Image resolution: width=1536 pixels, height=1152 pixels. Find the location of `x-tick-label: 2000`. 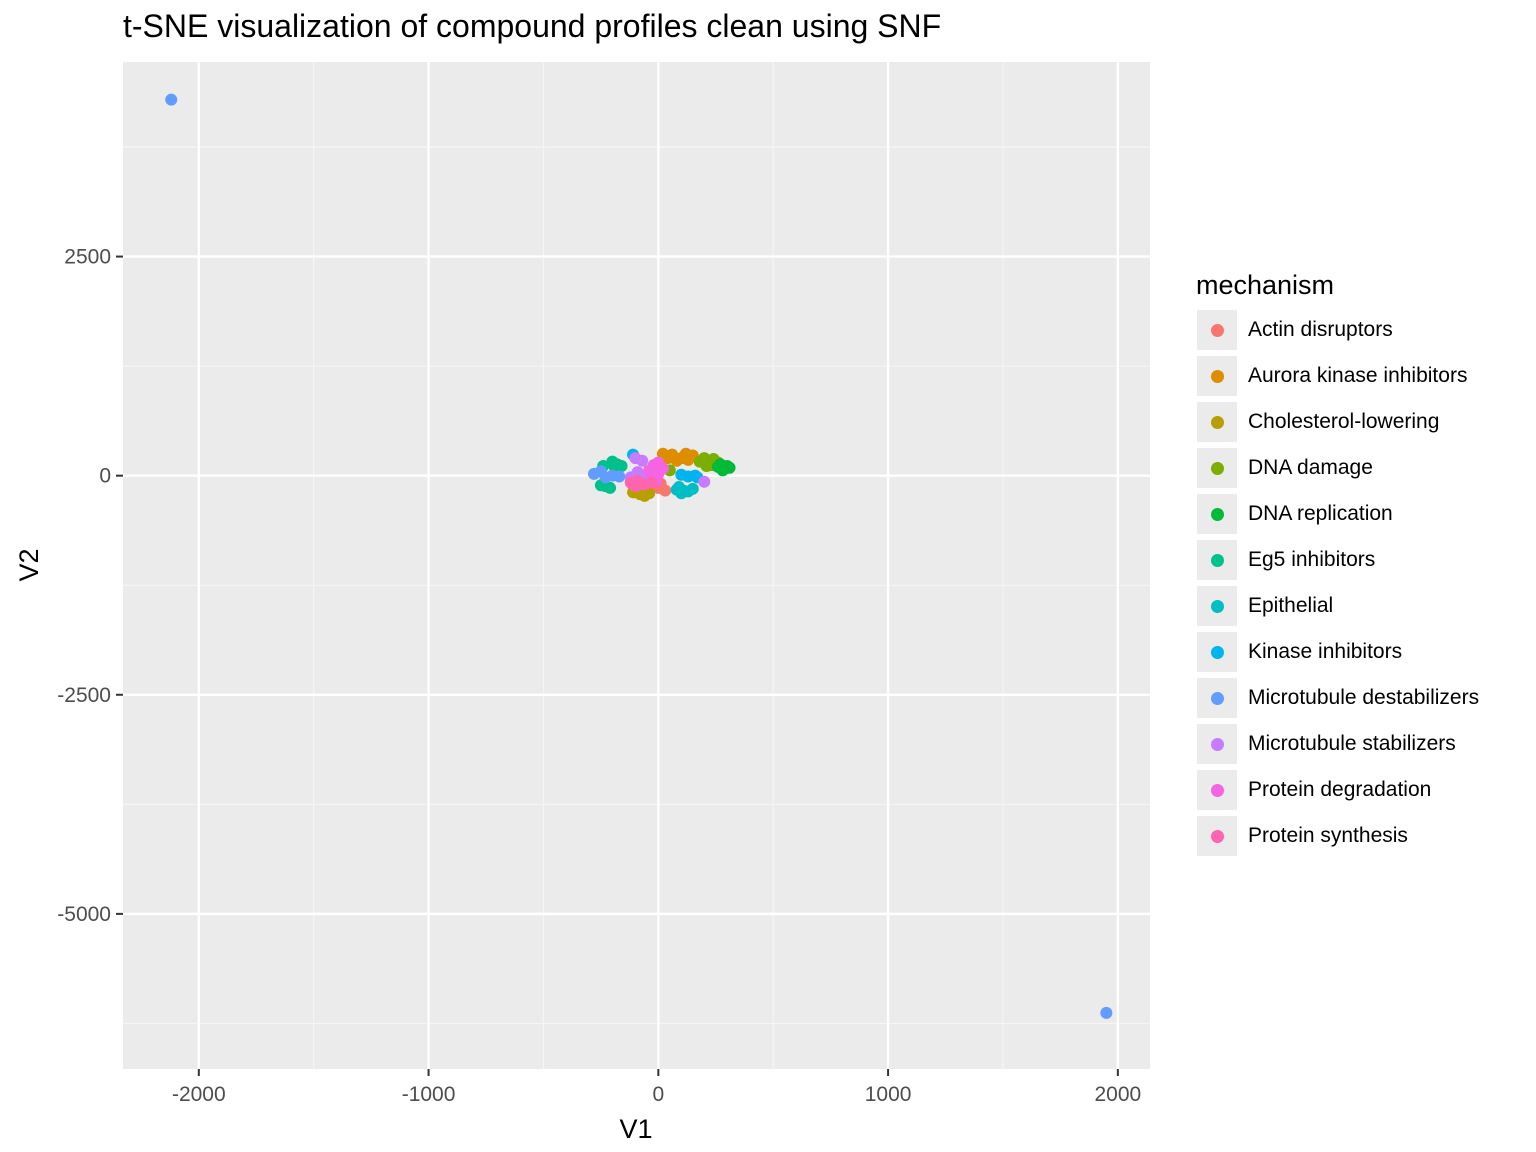

x-tick-label: 2000 is located at coordinates (1117, 1094).